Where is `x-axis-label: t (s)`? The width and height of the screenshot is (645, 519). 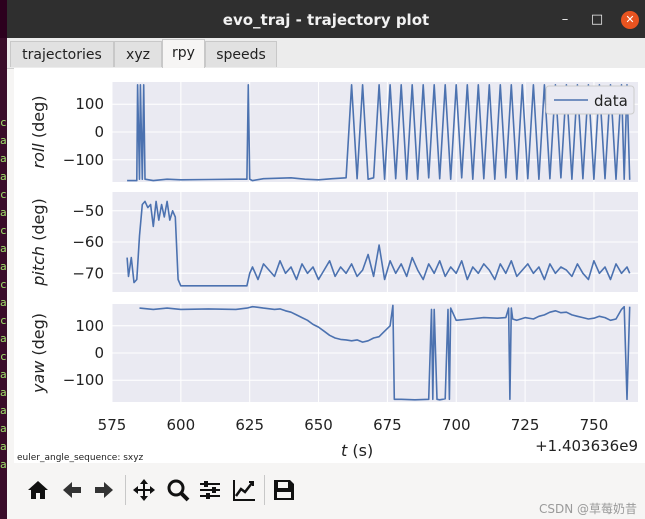 x-axis-label: t (s) is located at coordinates (357, 450).